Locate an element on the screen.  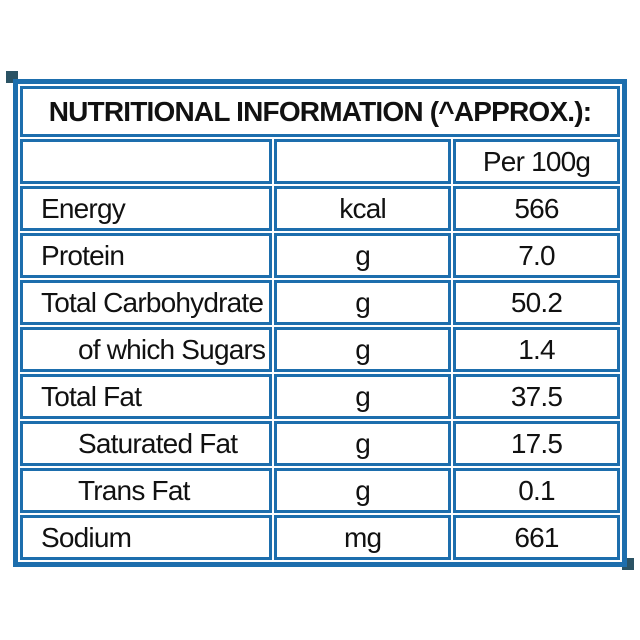
table-row-energy: Energy kcal 566 is located at coordinates (320, 209).